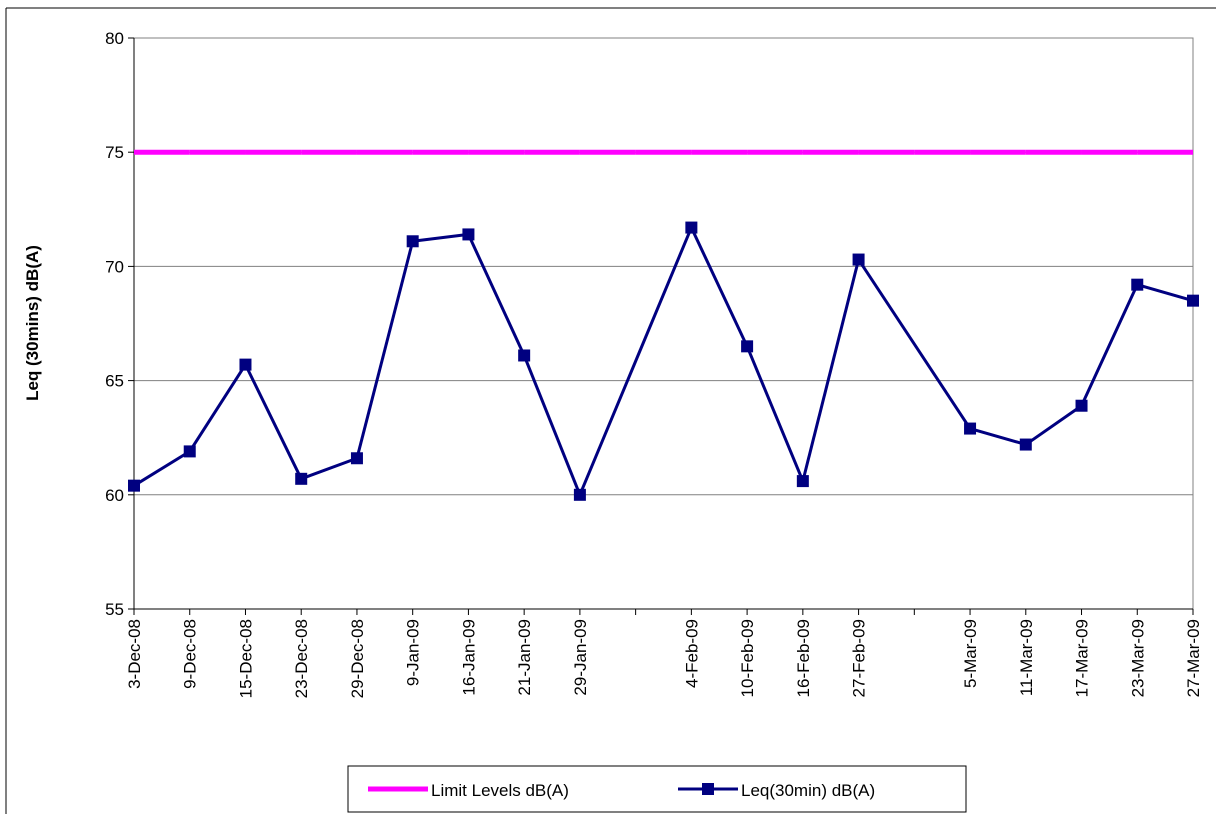 This screenshot has height=814, width=1216. Describe the element at coordinates (1193, 658) in the screenshot. I see `x-tick-label: 27-Mar-09` at that location.